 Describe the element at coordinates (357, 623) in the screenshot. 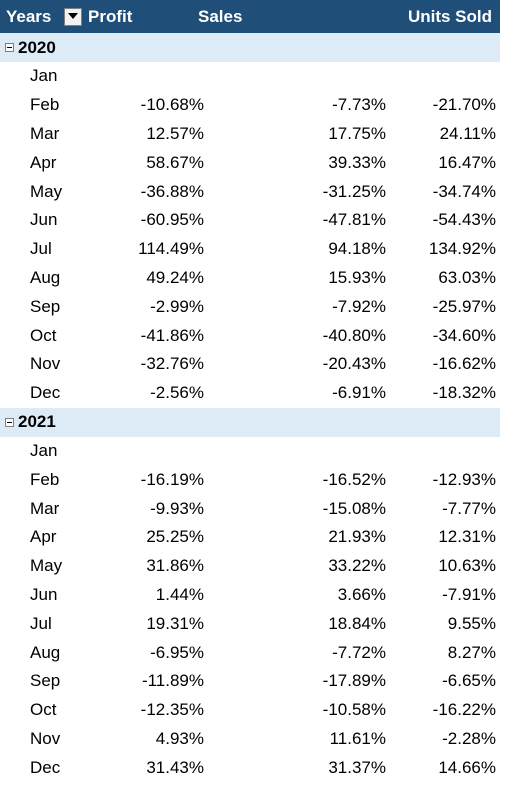

I see `sales-cell: 18.84%` at that location.